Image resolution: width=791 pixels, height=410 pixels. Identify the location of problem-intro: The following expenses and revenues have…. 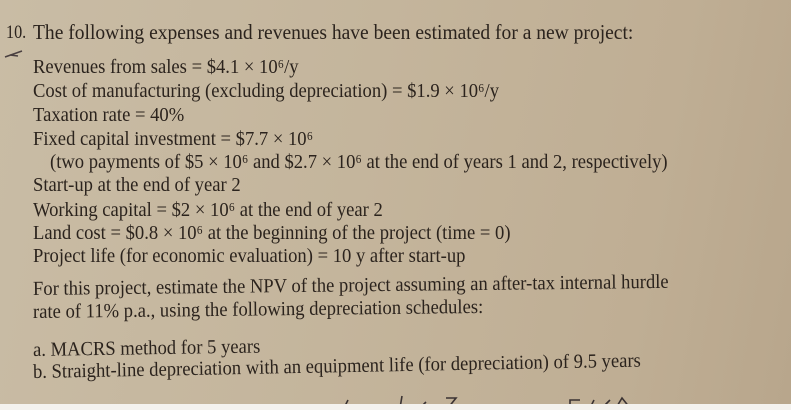
(333, 32).